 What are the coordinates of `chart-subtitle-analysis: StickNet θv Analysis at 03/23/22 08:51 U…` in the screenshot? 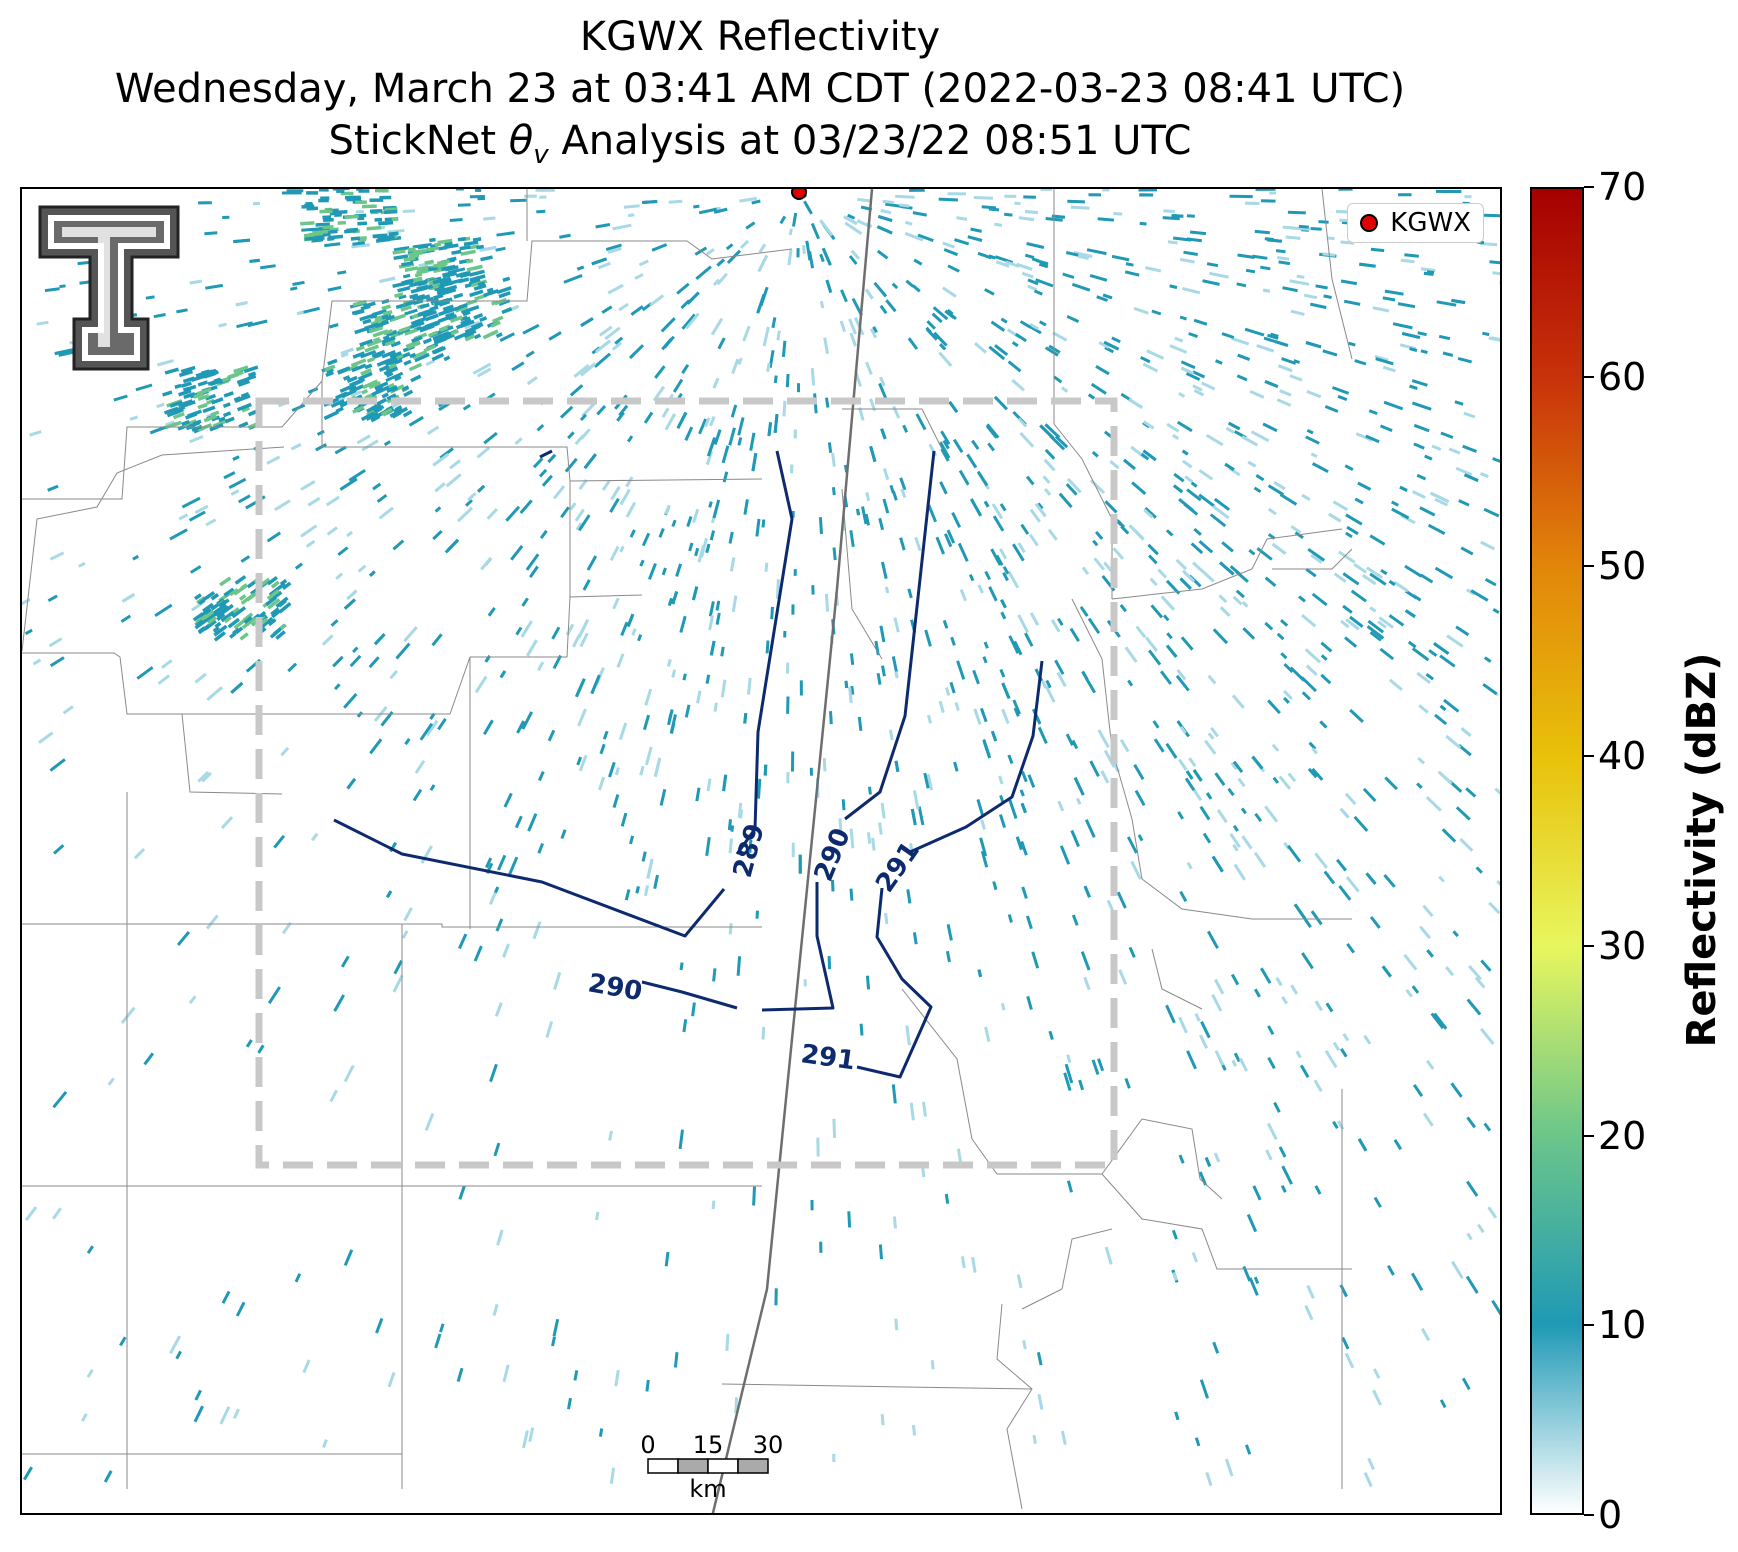 It's located at (760, 144).